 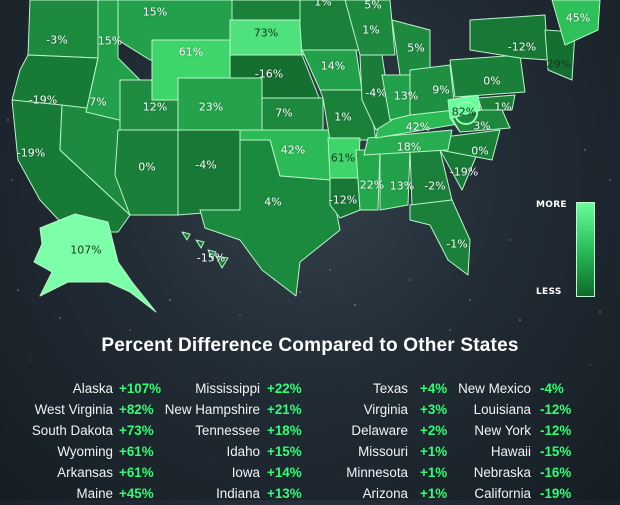 I want to click on table-row: Louisiana -12%, so click(x=310, y=410).